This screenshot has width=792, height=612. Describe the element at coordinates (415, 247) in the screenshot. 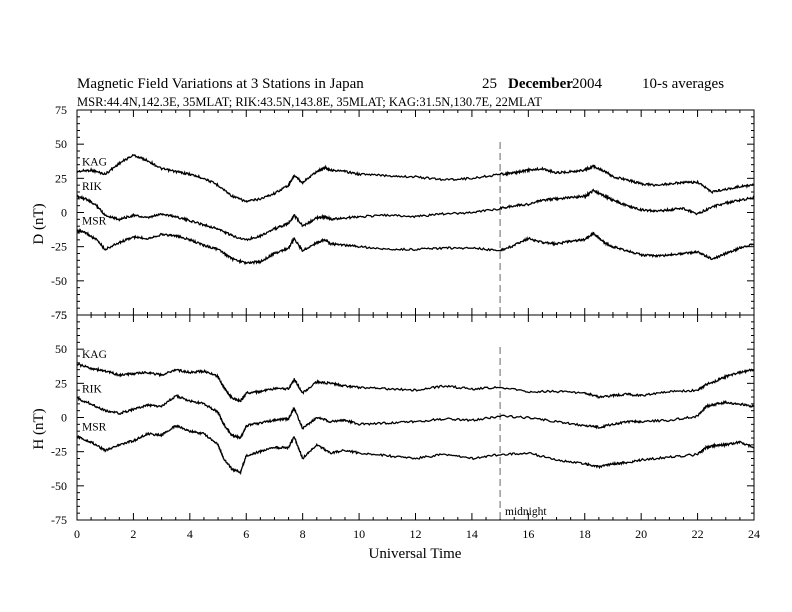

I see `d-series-msr` at that location.